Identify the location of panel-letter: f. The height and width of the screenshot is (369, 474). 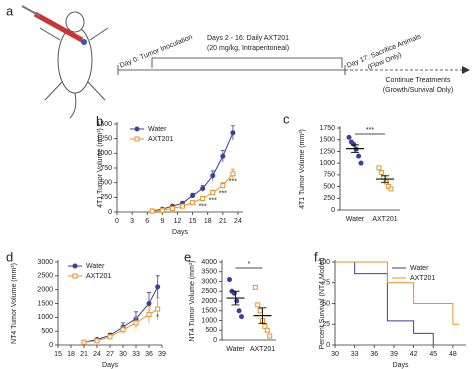
(316, 256).